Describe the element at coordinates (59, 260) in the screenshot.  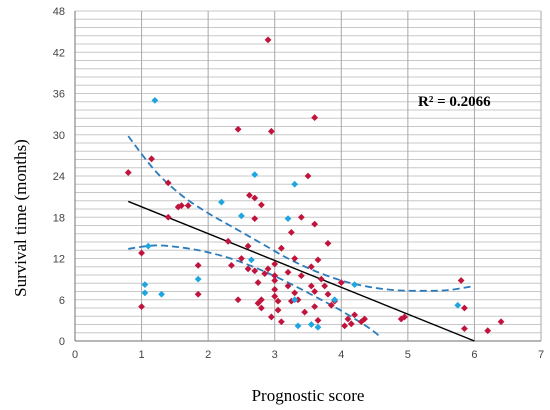
I see `y-tick-label: 12` at that location.